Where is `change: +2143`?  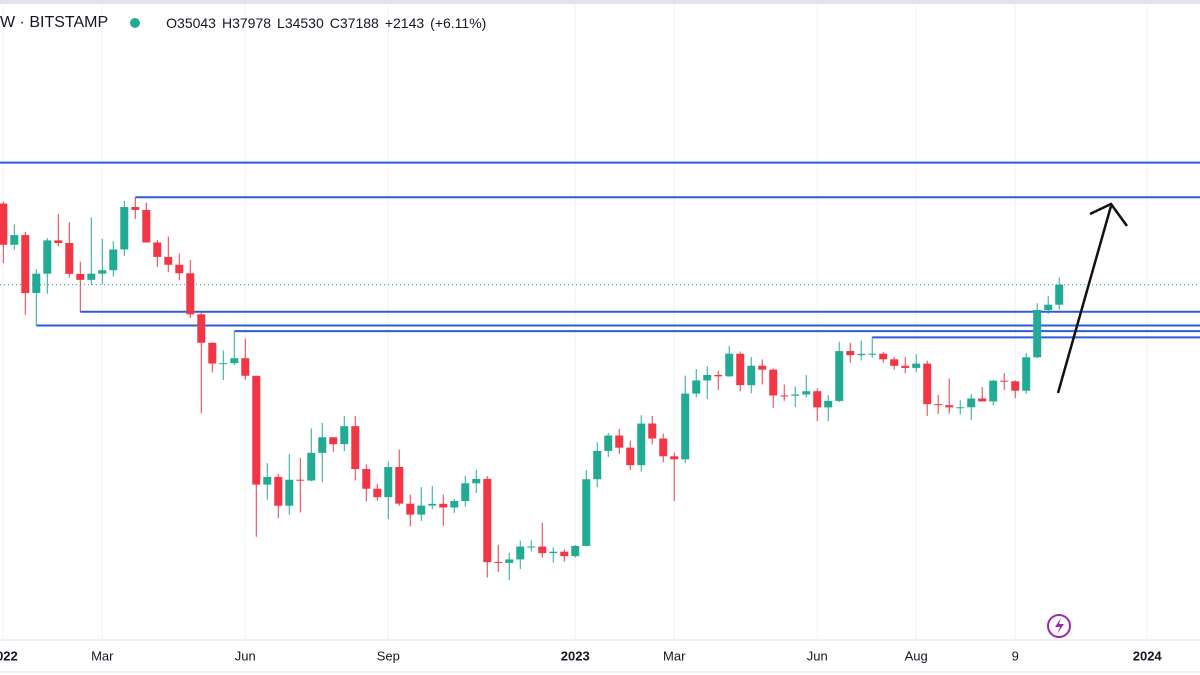 change: +2143 is located at coordinates (404, 23).